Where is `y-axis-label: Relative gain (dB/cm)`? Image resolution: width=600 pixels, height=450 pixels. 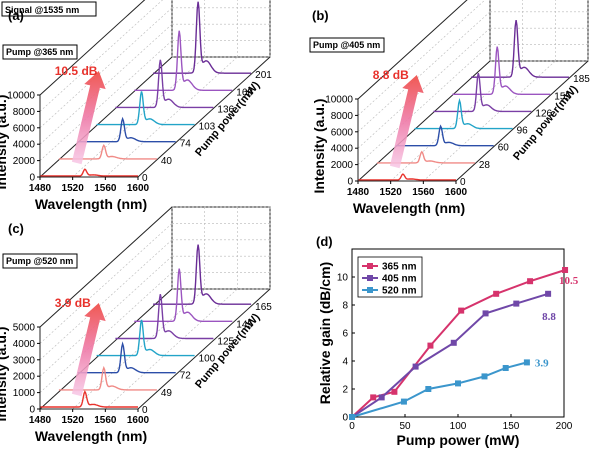
y-axis-label: Relative gain (dB/cm) is located at coordinates (325, 333).